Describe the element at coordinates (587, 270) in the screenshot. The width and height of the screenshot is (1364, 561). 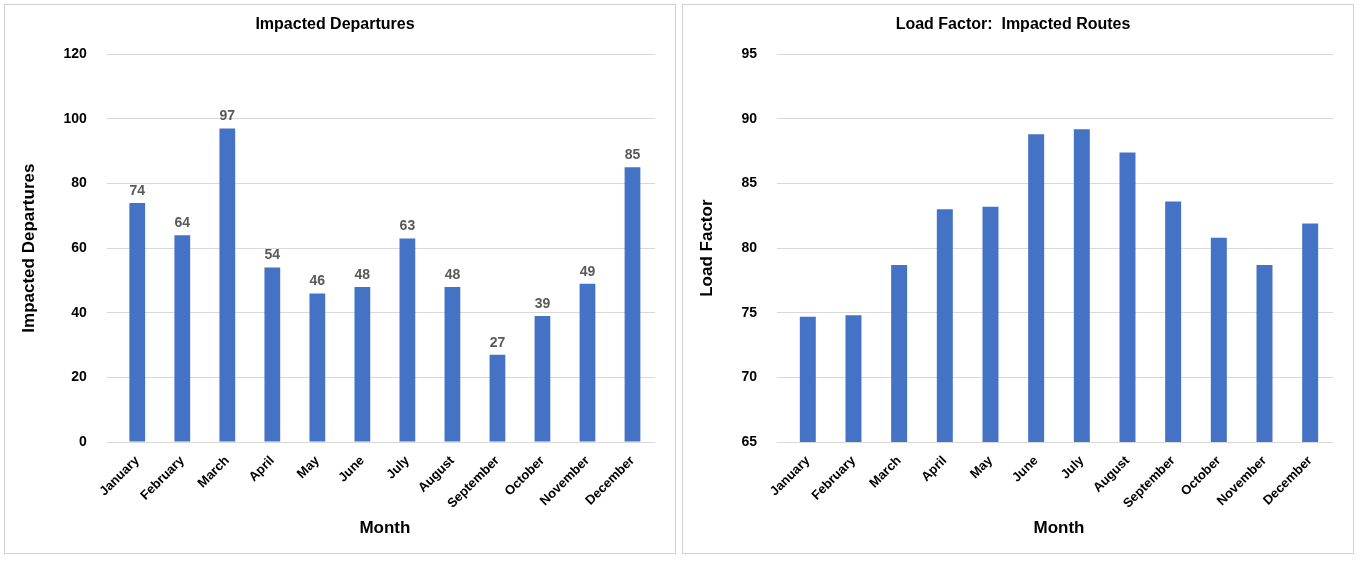
I see `data-label: 49` at that location.